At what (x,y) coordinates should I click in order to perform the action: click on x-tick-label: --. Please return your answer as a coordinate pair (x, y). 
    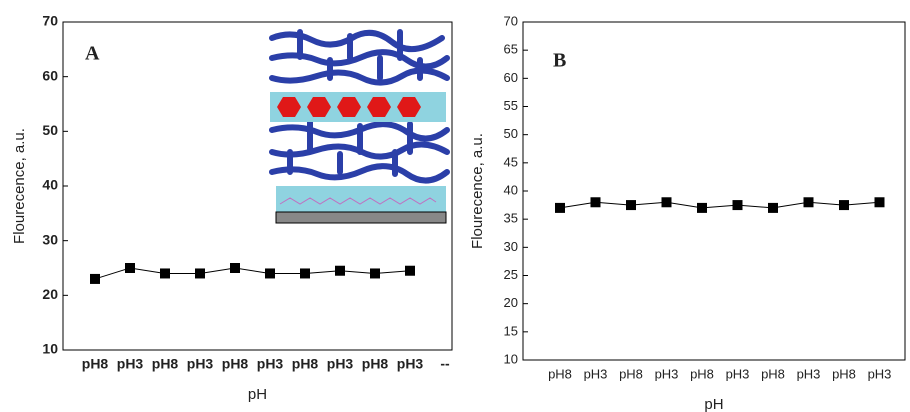
    Looking at the image, I should click on (445, 364).